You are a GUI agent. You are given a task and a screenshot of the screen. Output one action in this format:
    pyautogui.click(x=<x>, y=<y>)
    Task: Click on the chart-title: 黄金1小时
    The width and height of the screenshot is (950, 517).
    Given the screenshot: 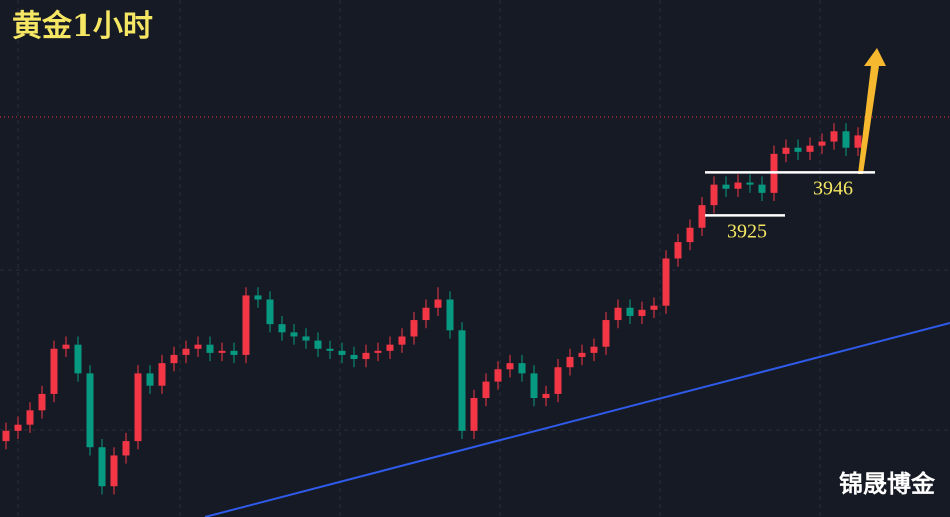 What is the action you would take?
    pyautogui.click(x=82, y=26)
    